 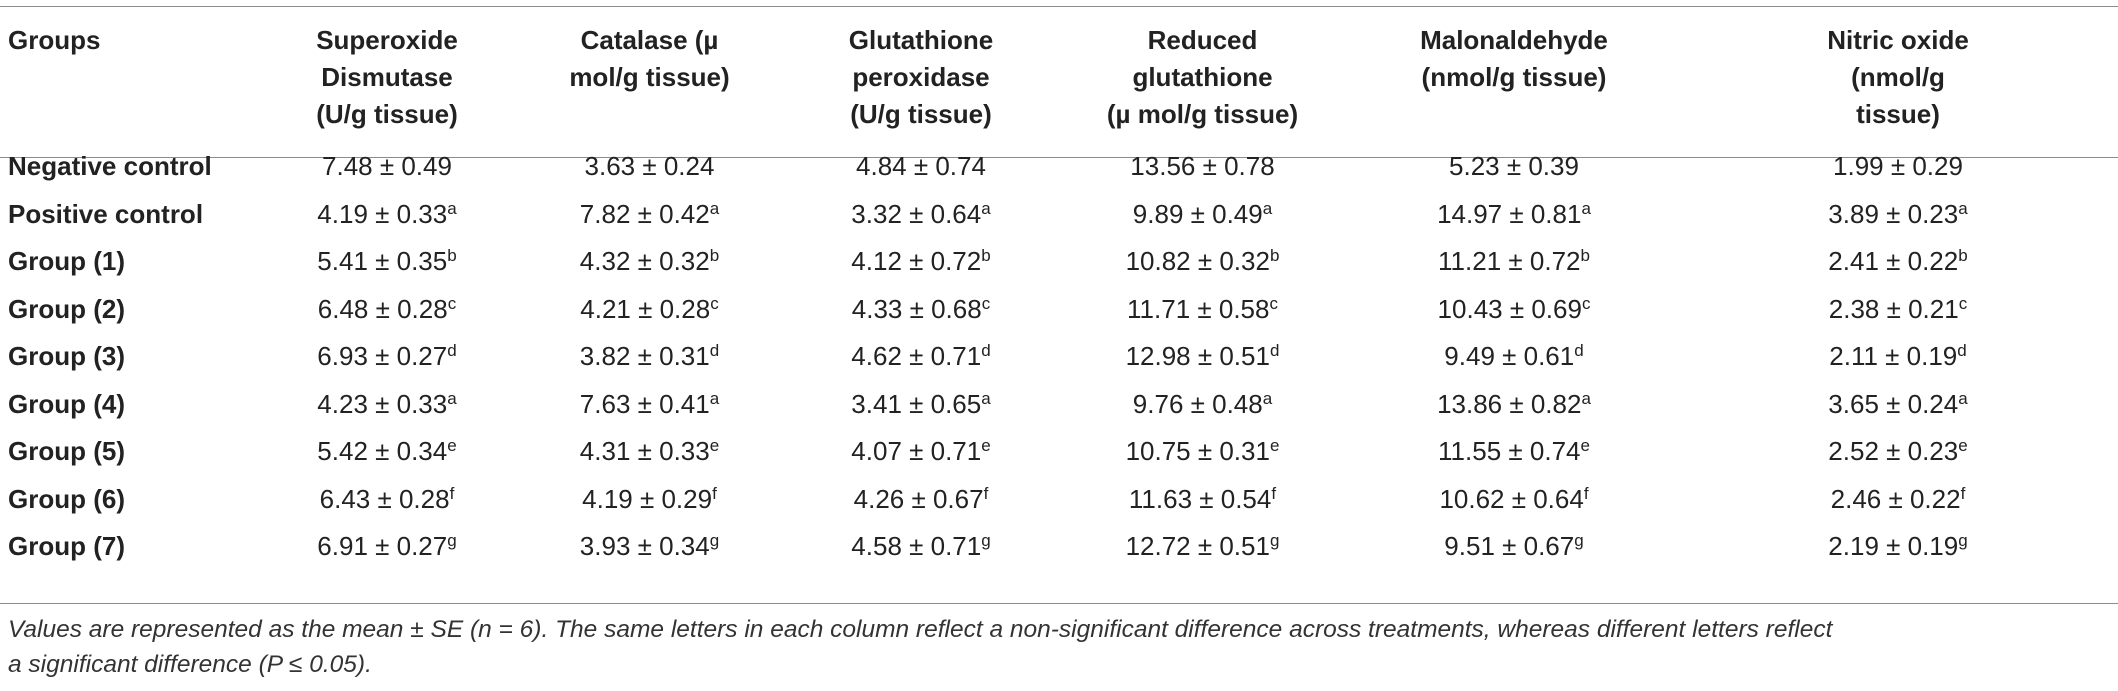 What do you see at coordinates (1202, 40) in the screenshot?
I see `column-header-line: Reduced` at bounding box center [1202, 40].